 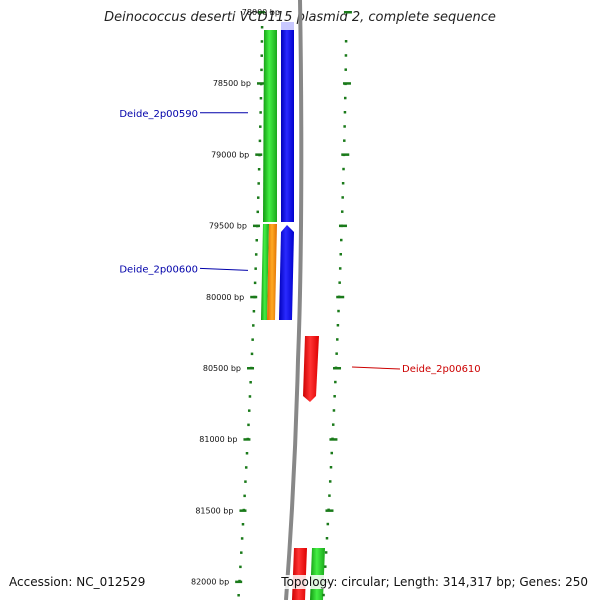 I want to click on tick-label: 78000 bp, so click(x=261, y=12).